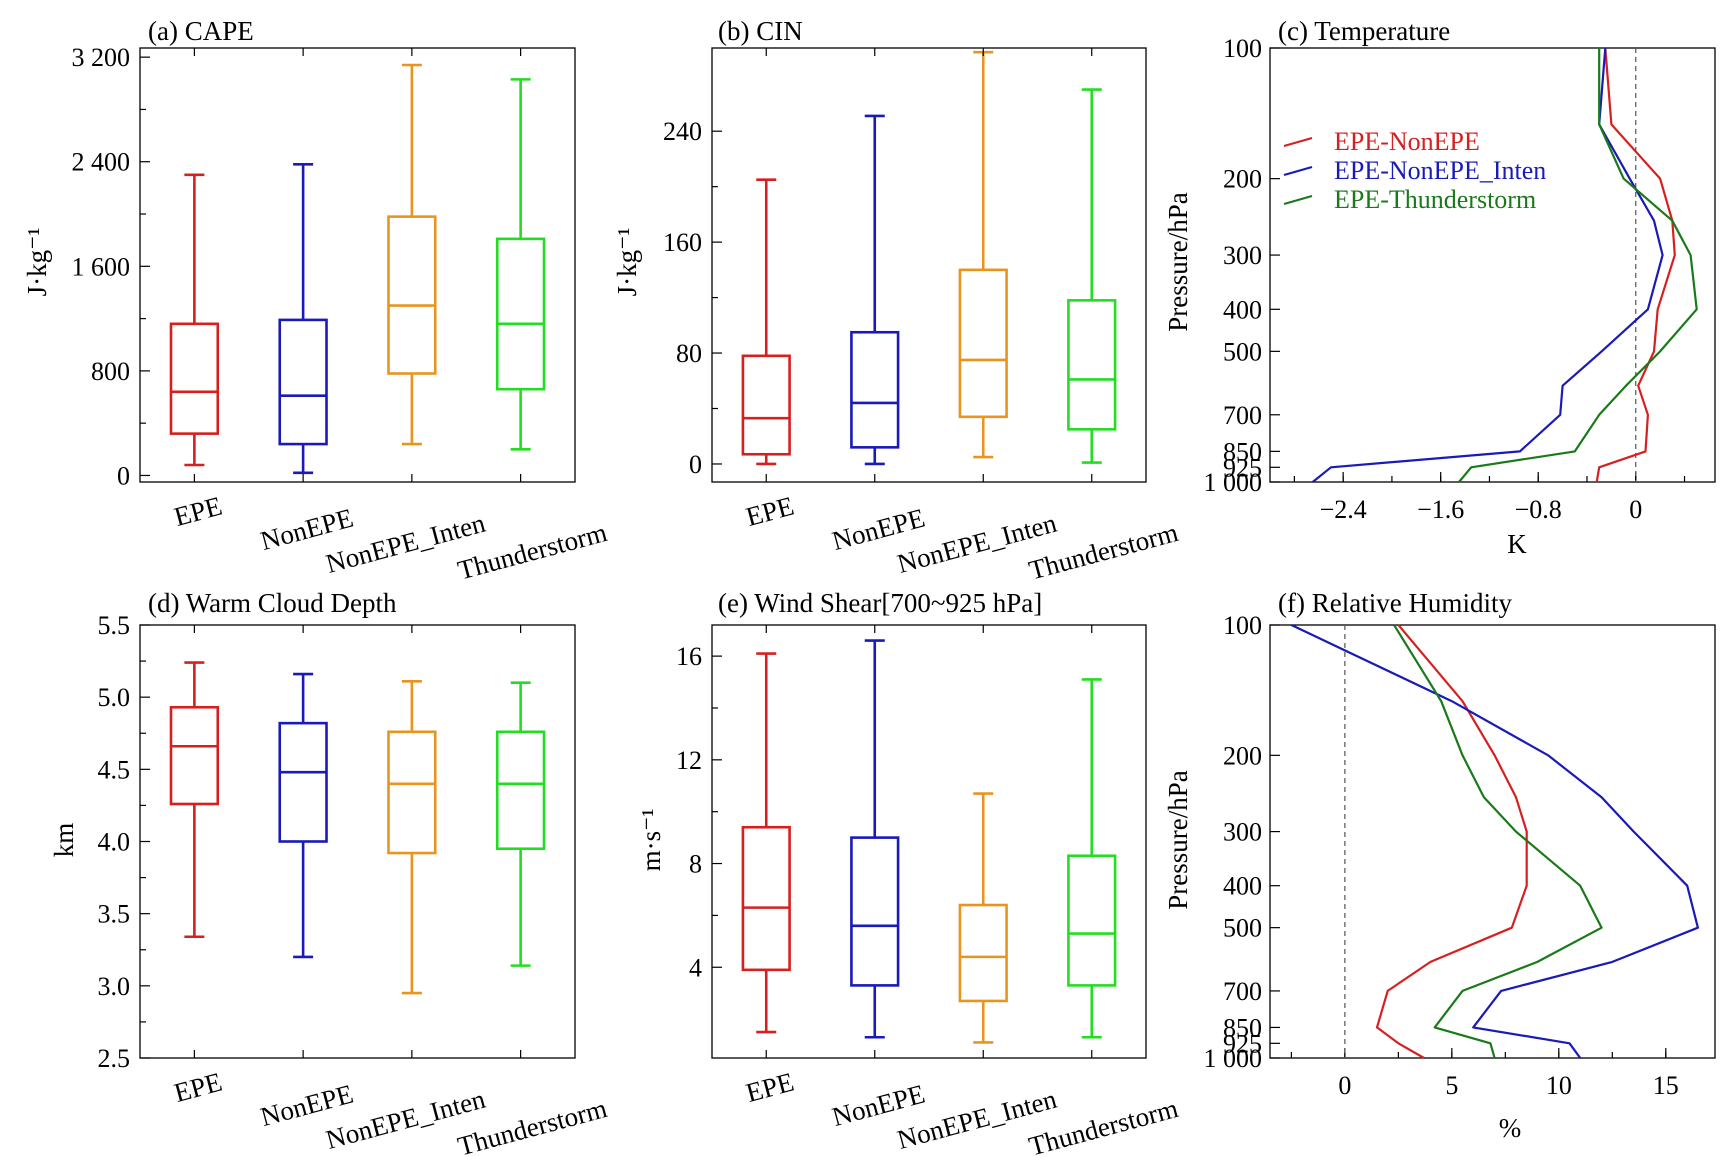  I want to click on ylabel-d: km, so click(64, 840).